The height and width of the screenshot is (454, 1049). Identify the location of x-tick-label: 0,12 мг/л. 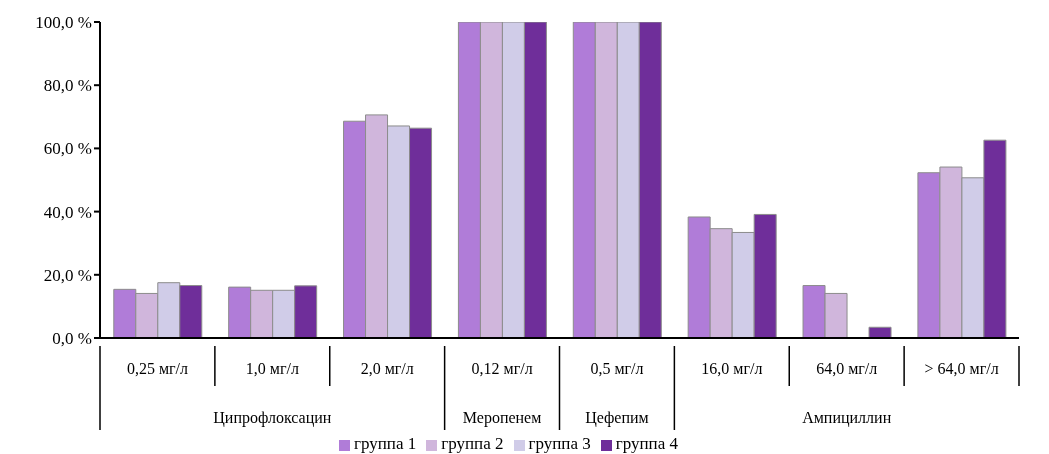
(502, 368).